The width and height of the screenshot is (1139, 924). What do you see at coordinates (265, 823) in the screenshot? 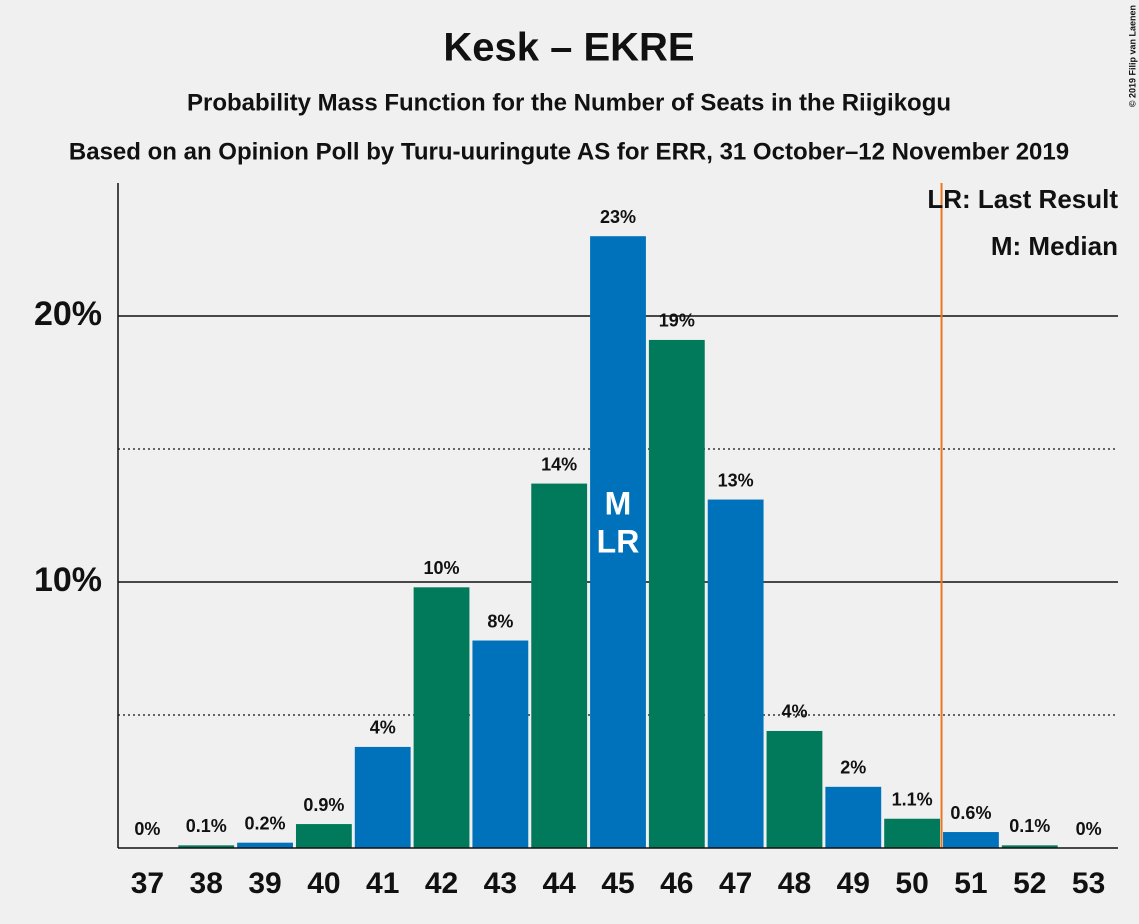
I see `value-label: 0.2%` at bounding box center [265, 823].